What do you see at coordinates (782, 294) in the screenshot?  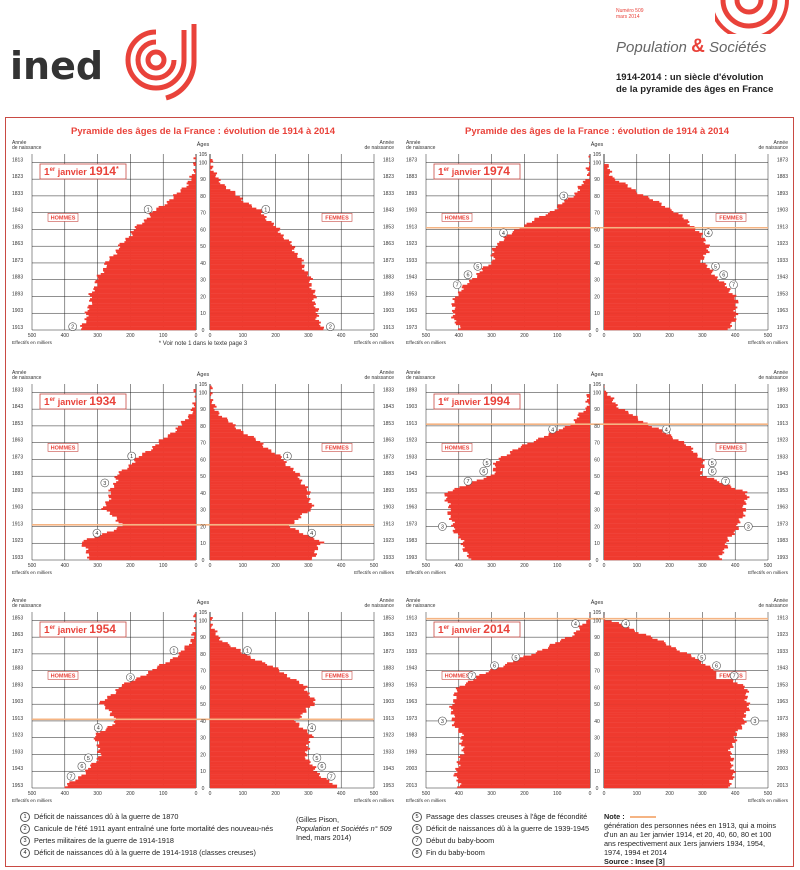 I see `birth-year-tick-right: 1953` at bounding box center [782, 294].